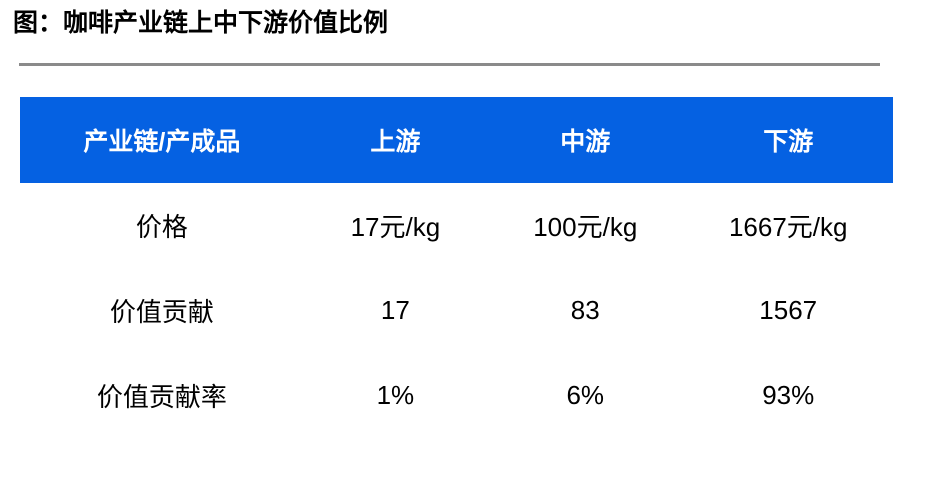 This screenshot has width=931, height=491. Describe the element at coordinates (788, 142) in the screenshot. I see `header-cell-downstream: 下游` at that location.